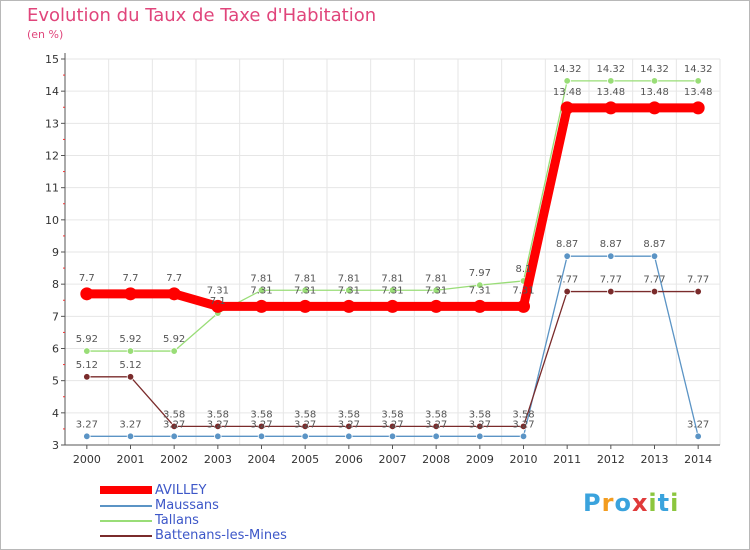  Describe the element at coordinates (215, 505) in the screenshot. I see `legend-item: Maussans` at that location.